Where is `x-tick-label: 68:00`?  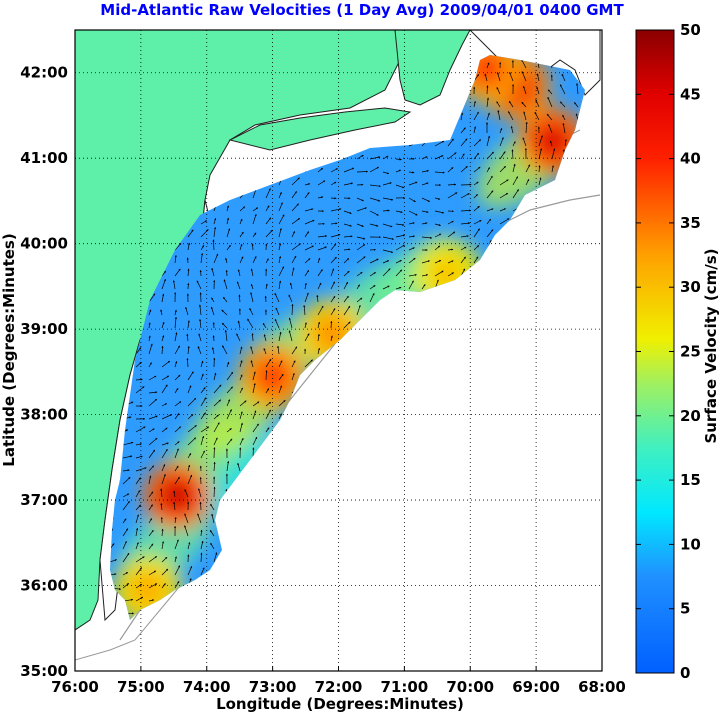 x-tick-label: 68:00 is located at coordinates (602, 687).